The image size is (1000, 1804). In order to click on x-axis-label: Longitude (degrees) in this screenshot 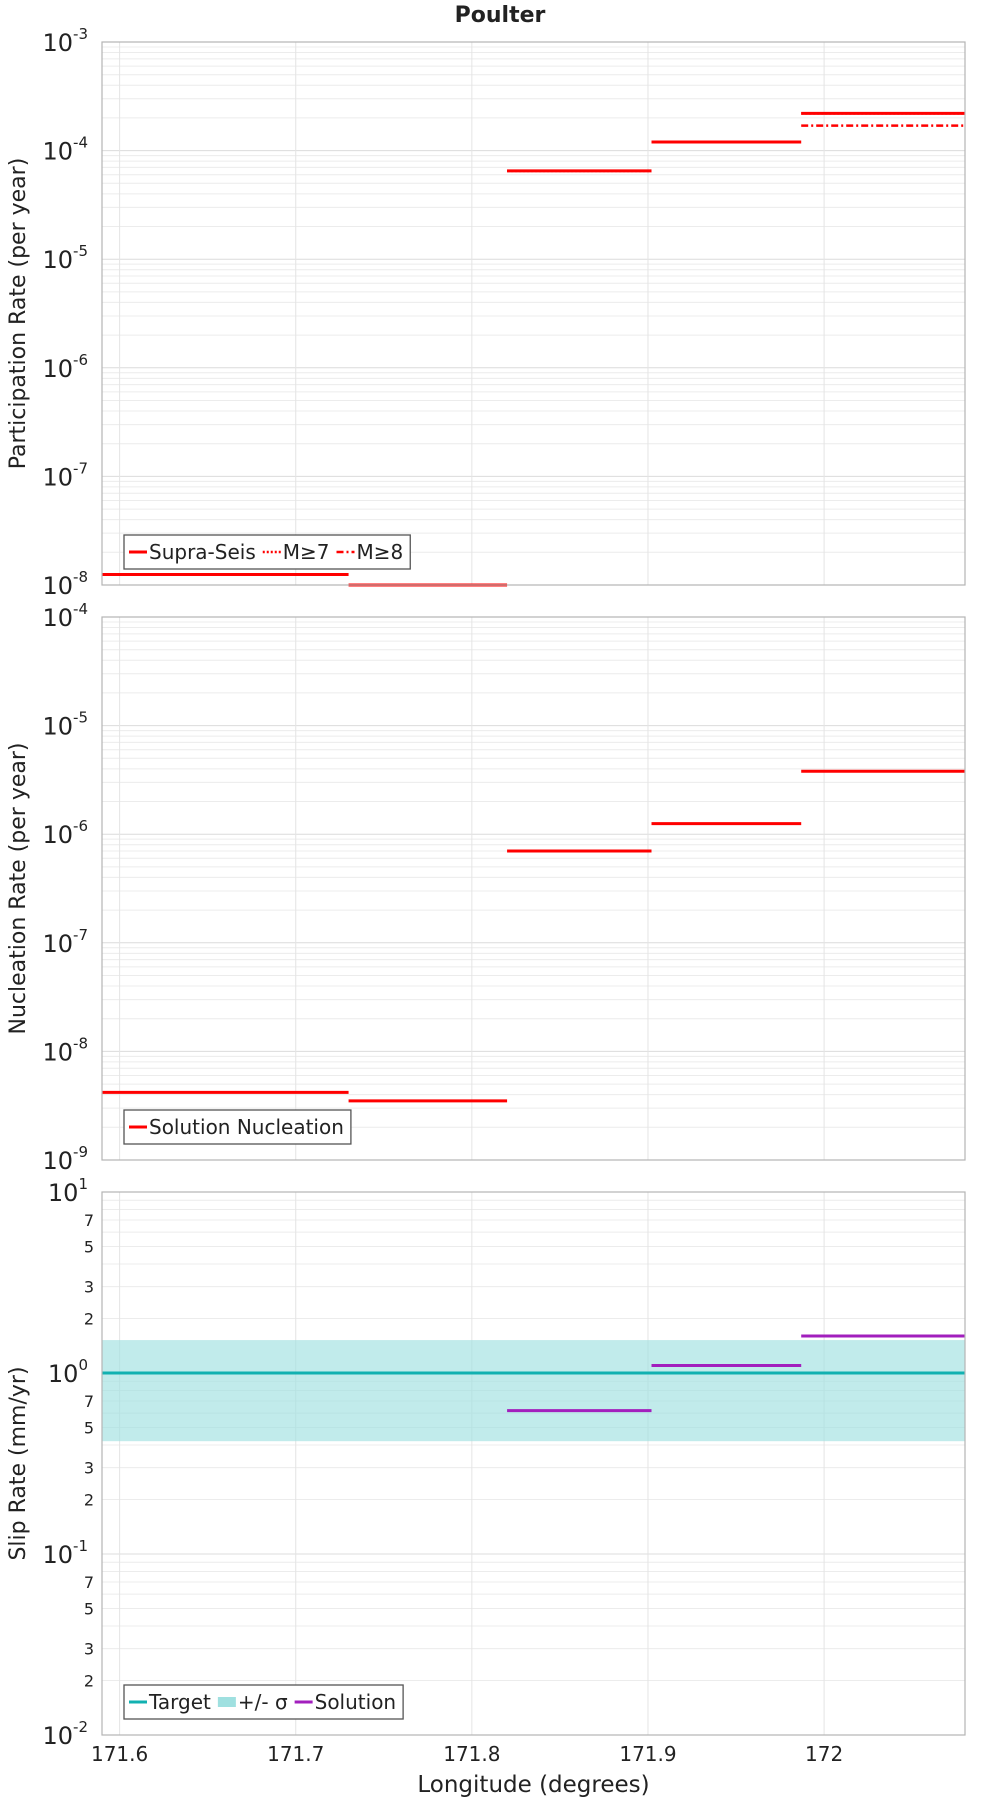, I will do `click(533, 1785)`.